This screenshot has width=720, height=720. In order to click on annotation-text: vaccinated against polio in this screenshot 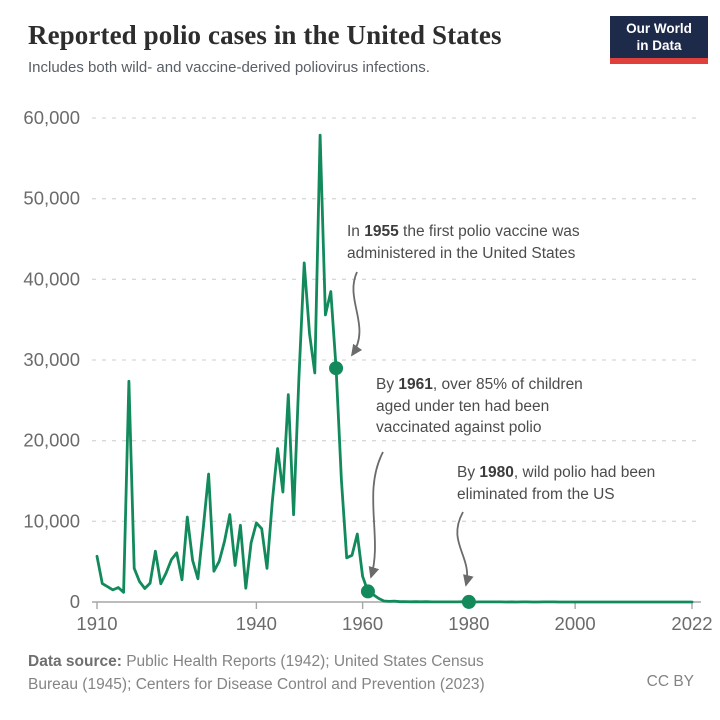, I will do `click(459, 427)`.